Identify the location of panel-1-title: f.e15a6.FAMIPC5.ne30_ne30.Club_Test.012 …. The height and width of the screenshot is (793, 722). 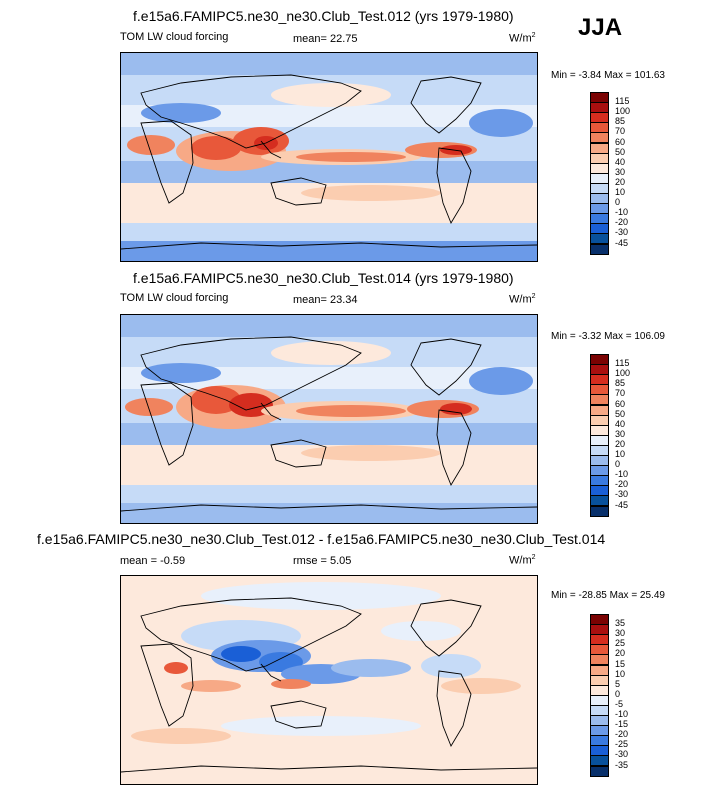
(323, 16).